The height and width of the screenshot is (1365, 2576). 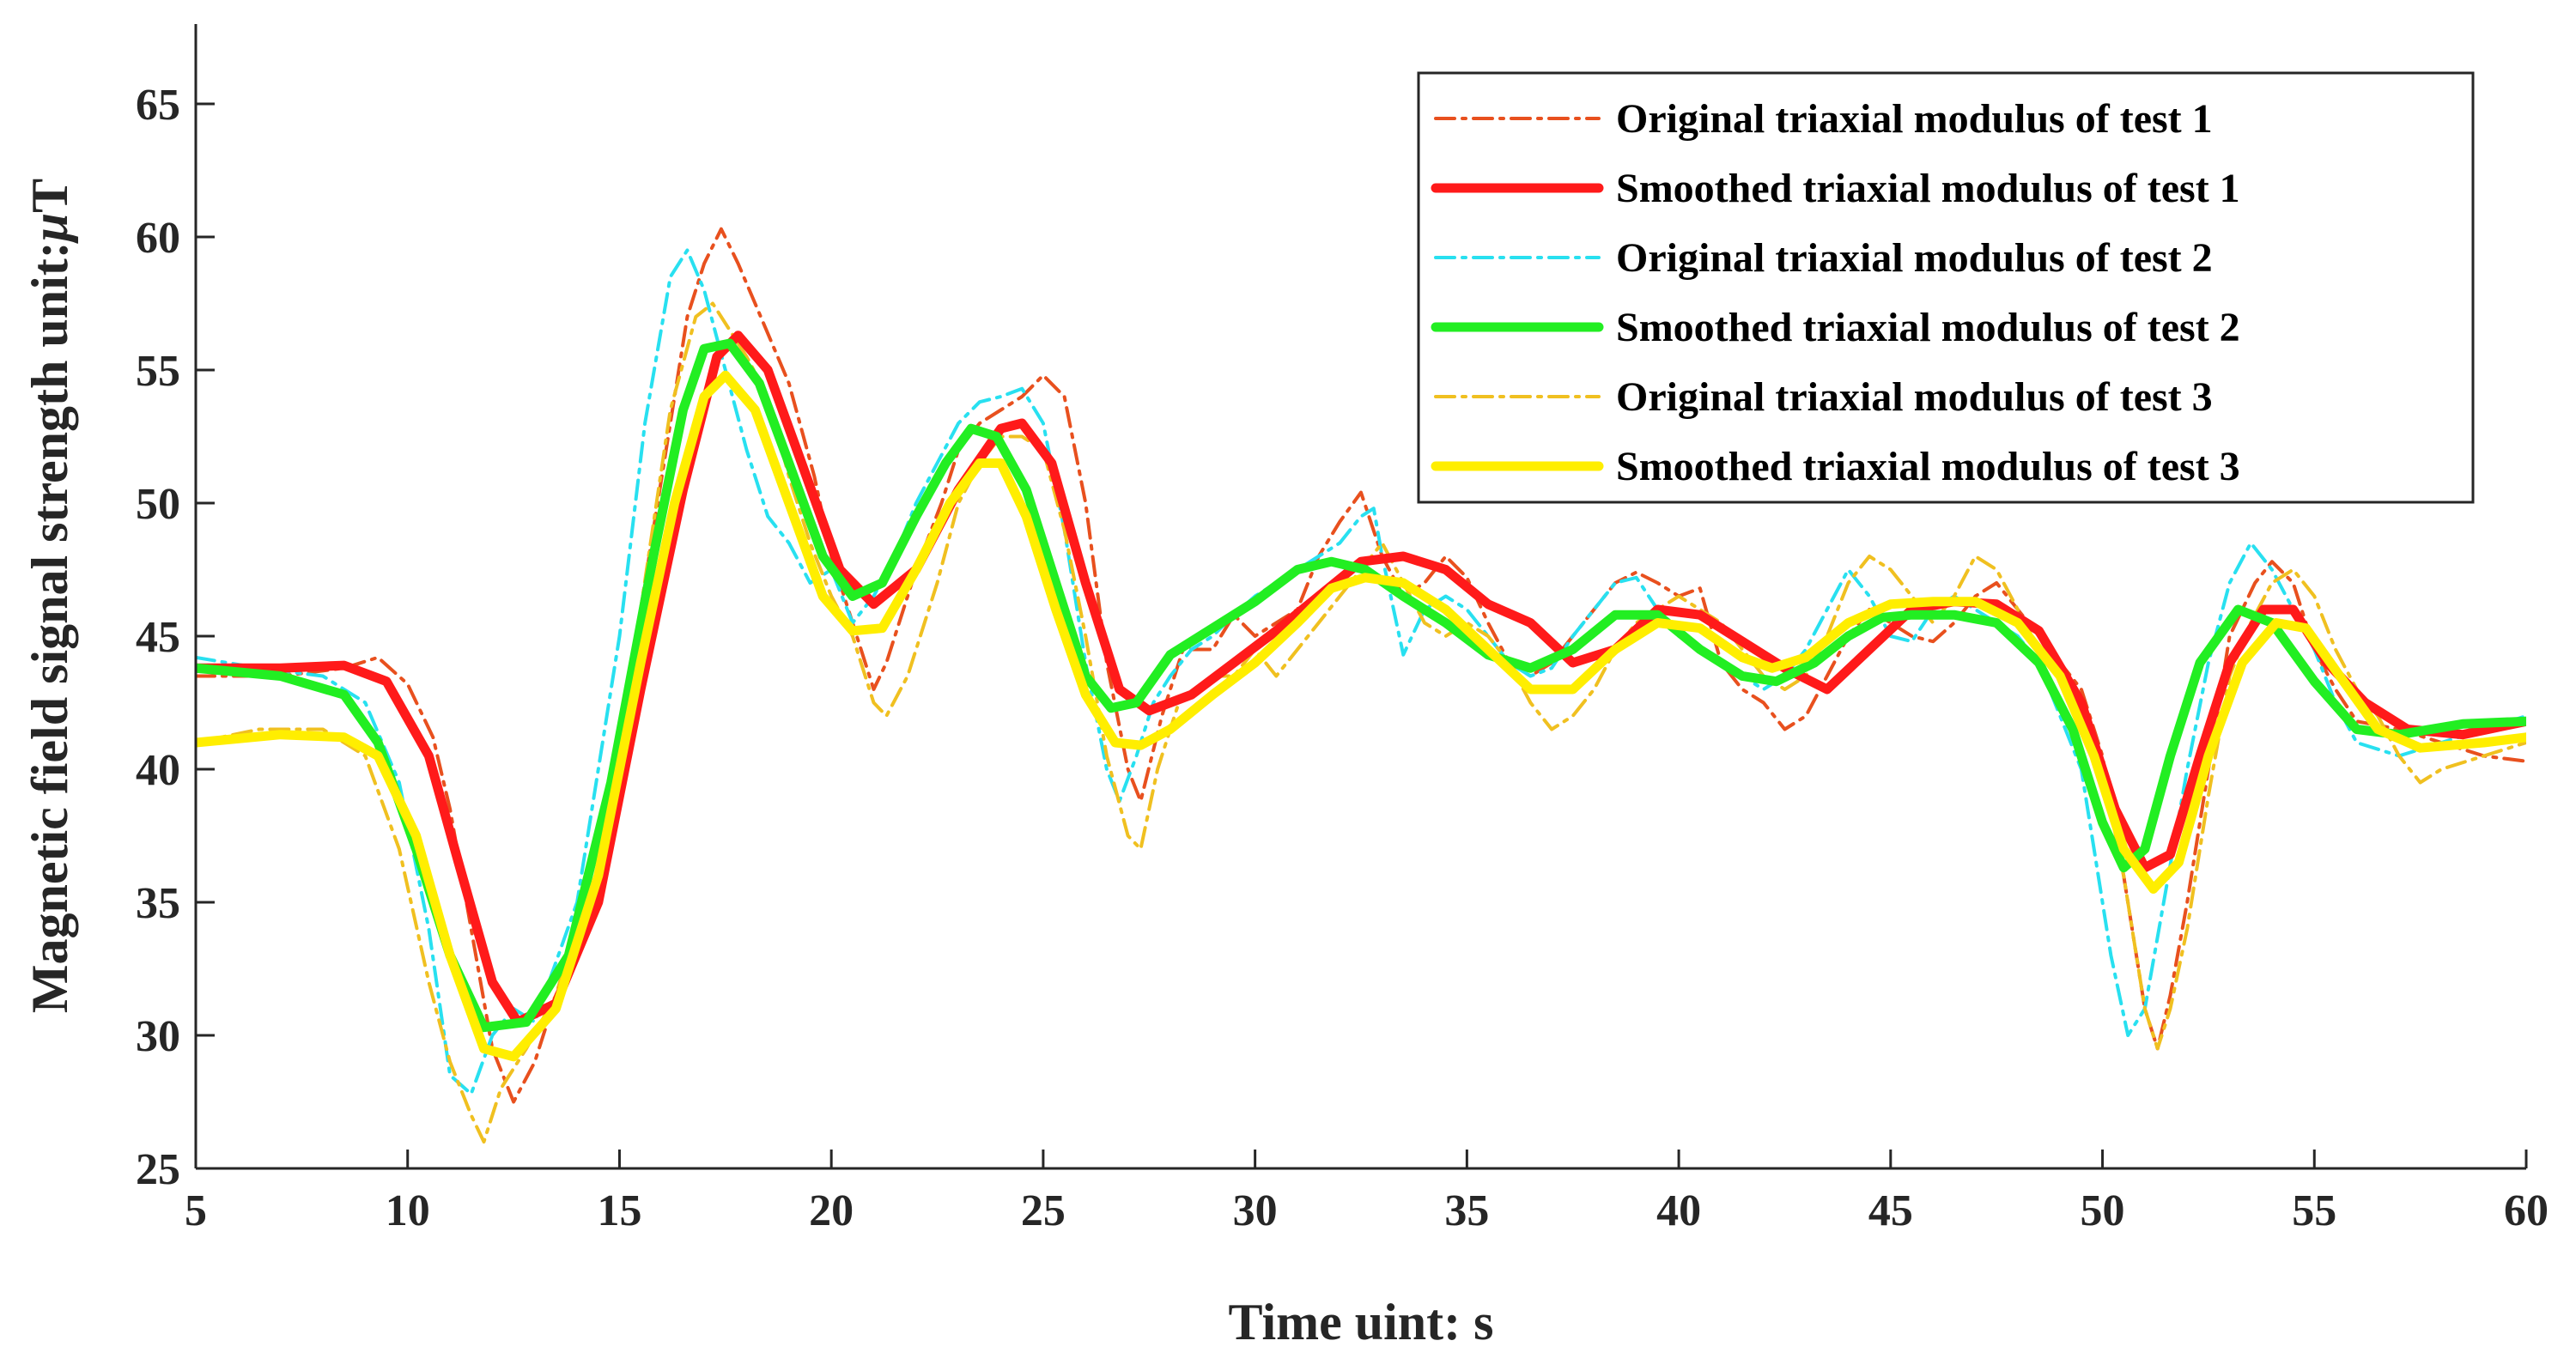 I want to click on x-tick-label: 30, so click(x=1255, y=1211).